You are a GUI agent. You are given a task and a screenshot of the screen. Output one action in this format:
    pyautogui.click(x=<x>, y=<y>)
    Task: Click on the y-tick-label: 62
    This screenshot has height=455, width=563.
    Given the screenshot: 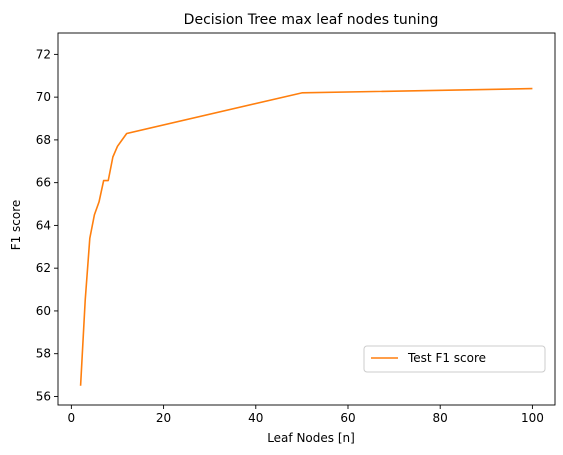 What is the action you would take?
    pyautogui.click(x=43, y=268)
    